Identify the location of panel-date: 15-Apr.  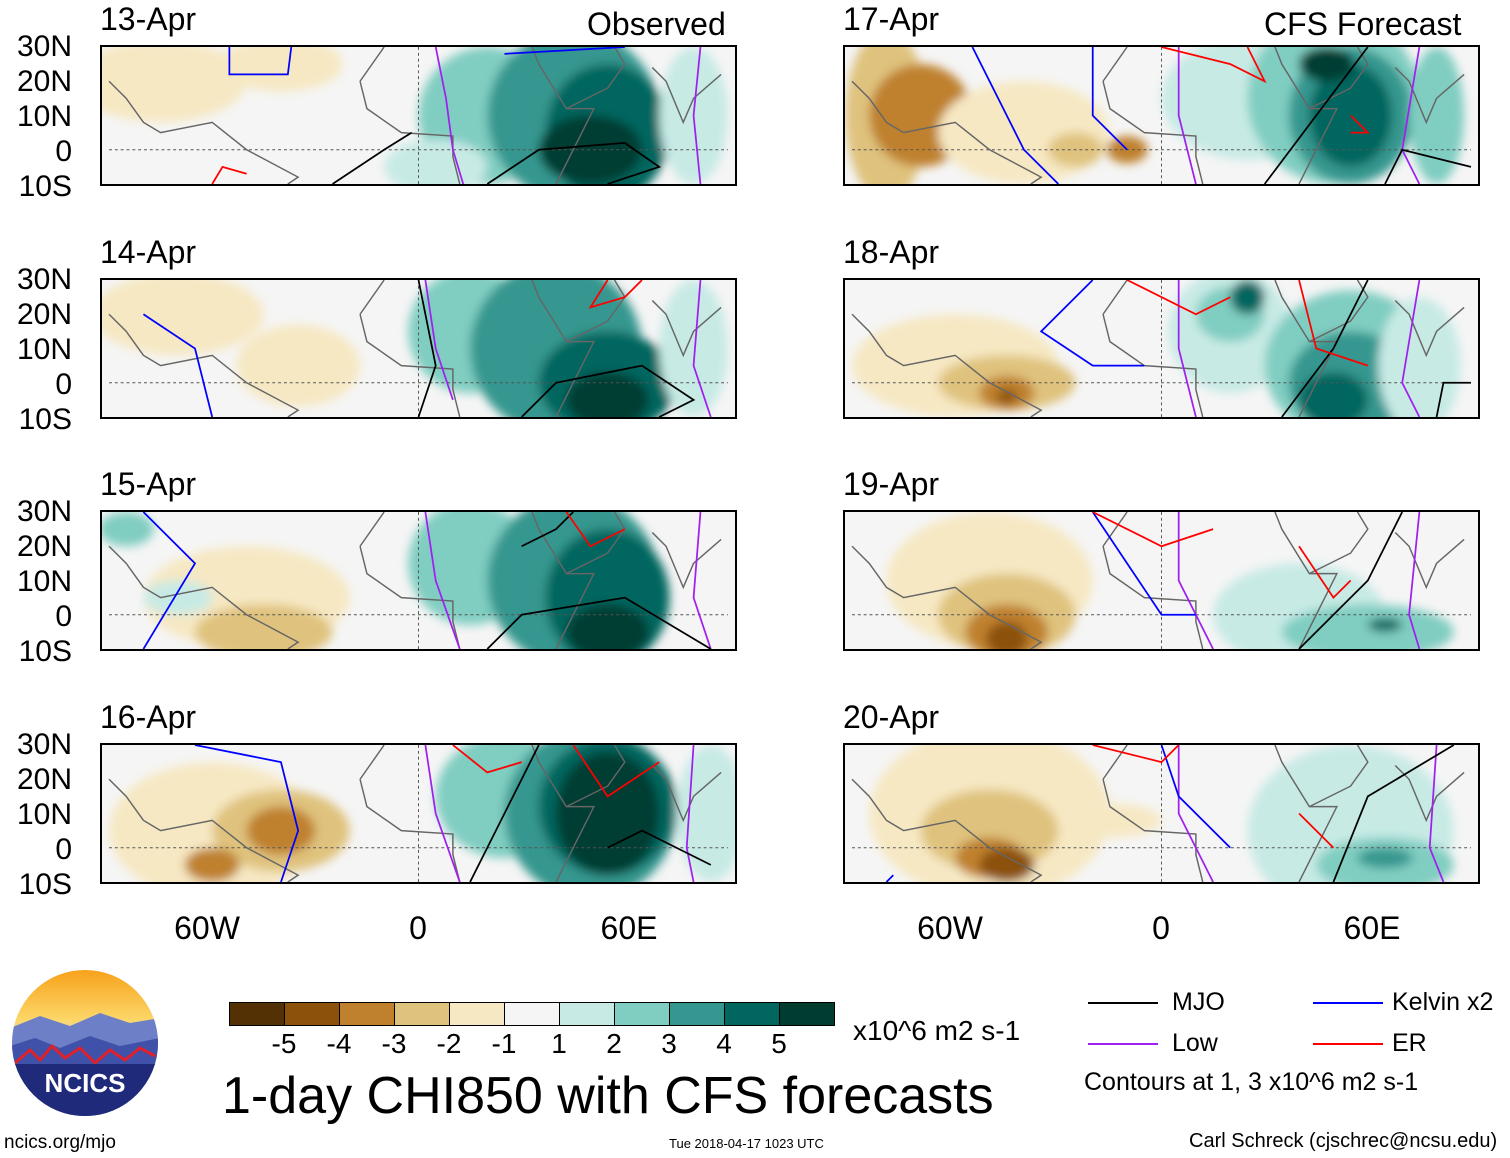
(148, 484).